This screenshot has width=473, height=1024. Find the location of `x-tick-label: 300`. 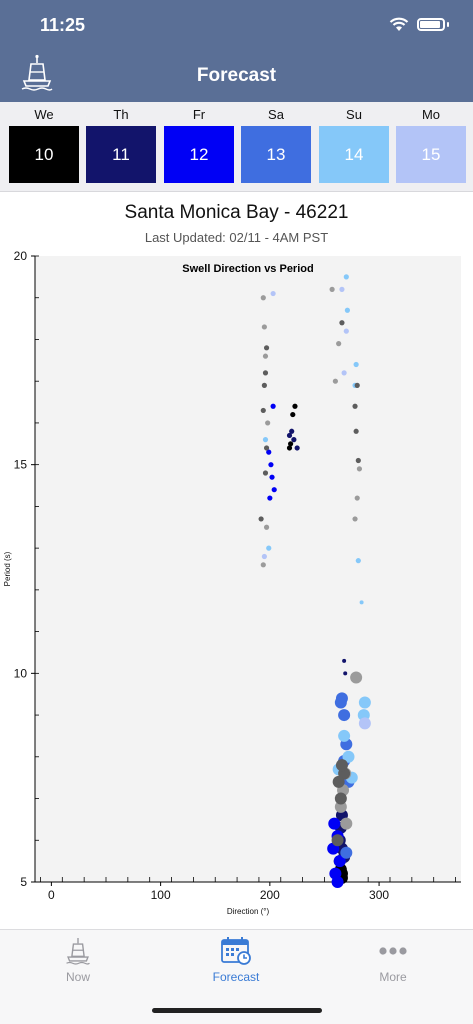

x-tick-label: 300 is located at coordinates (379, 895).